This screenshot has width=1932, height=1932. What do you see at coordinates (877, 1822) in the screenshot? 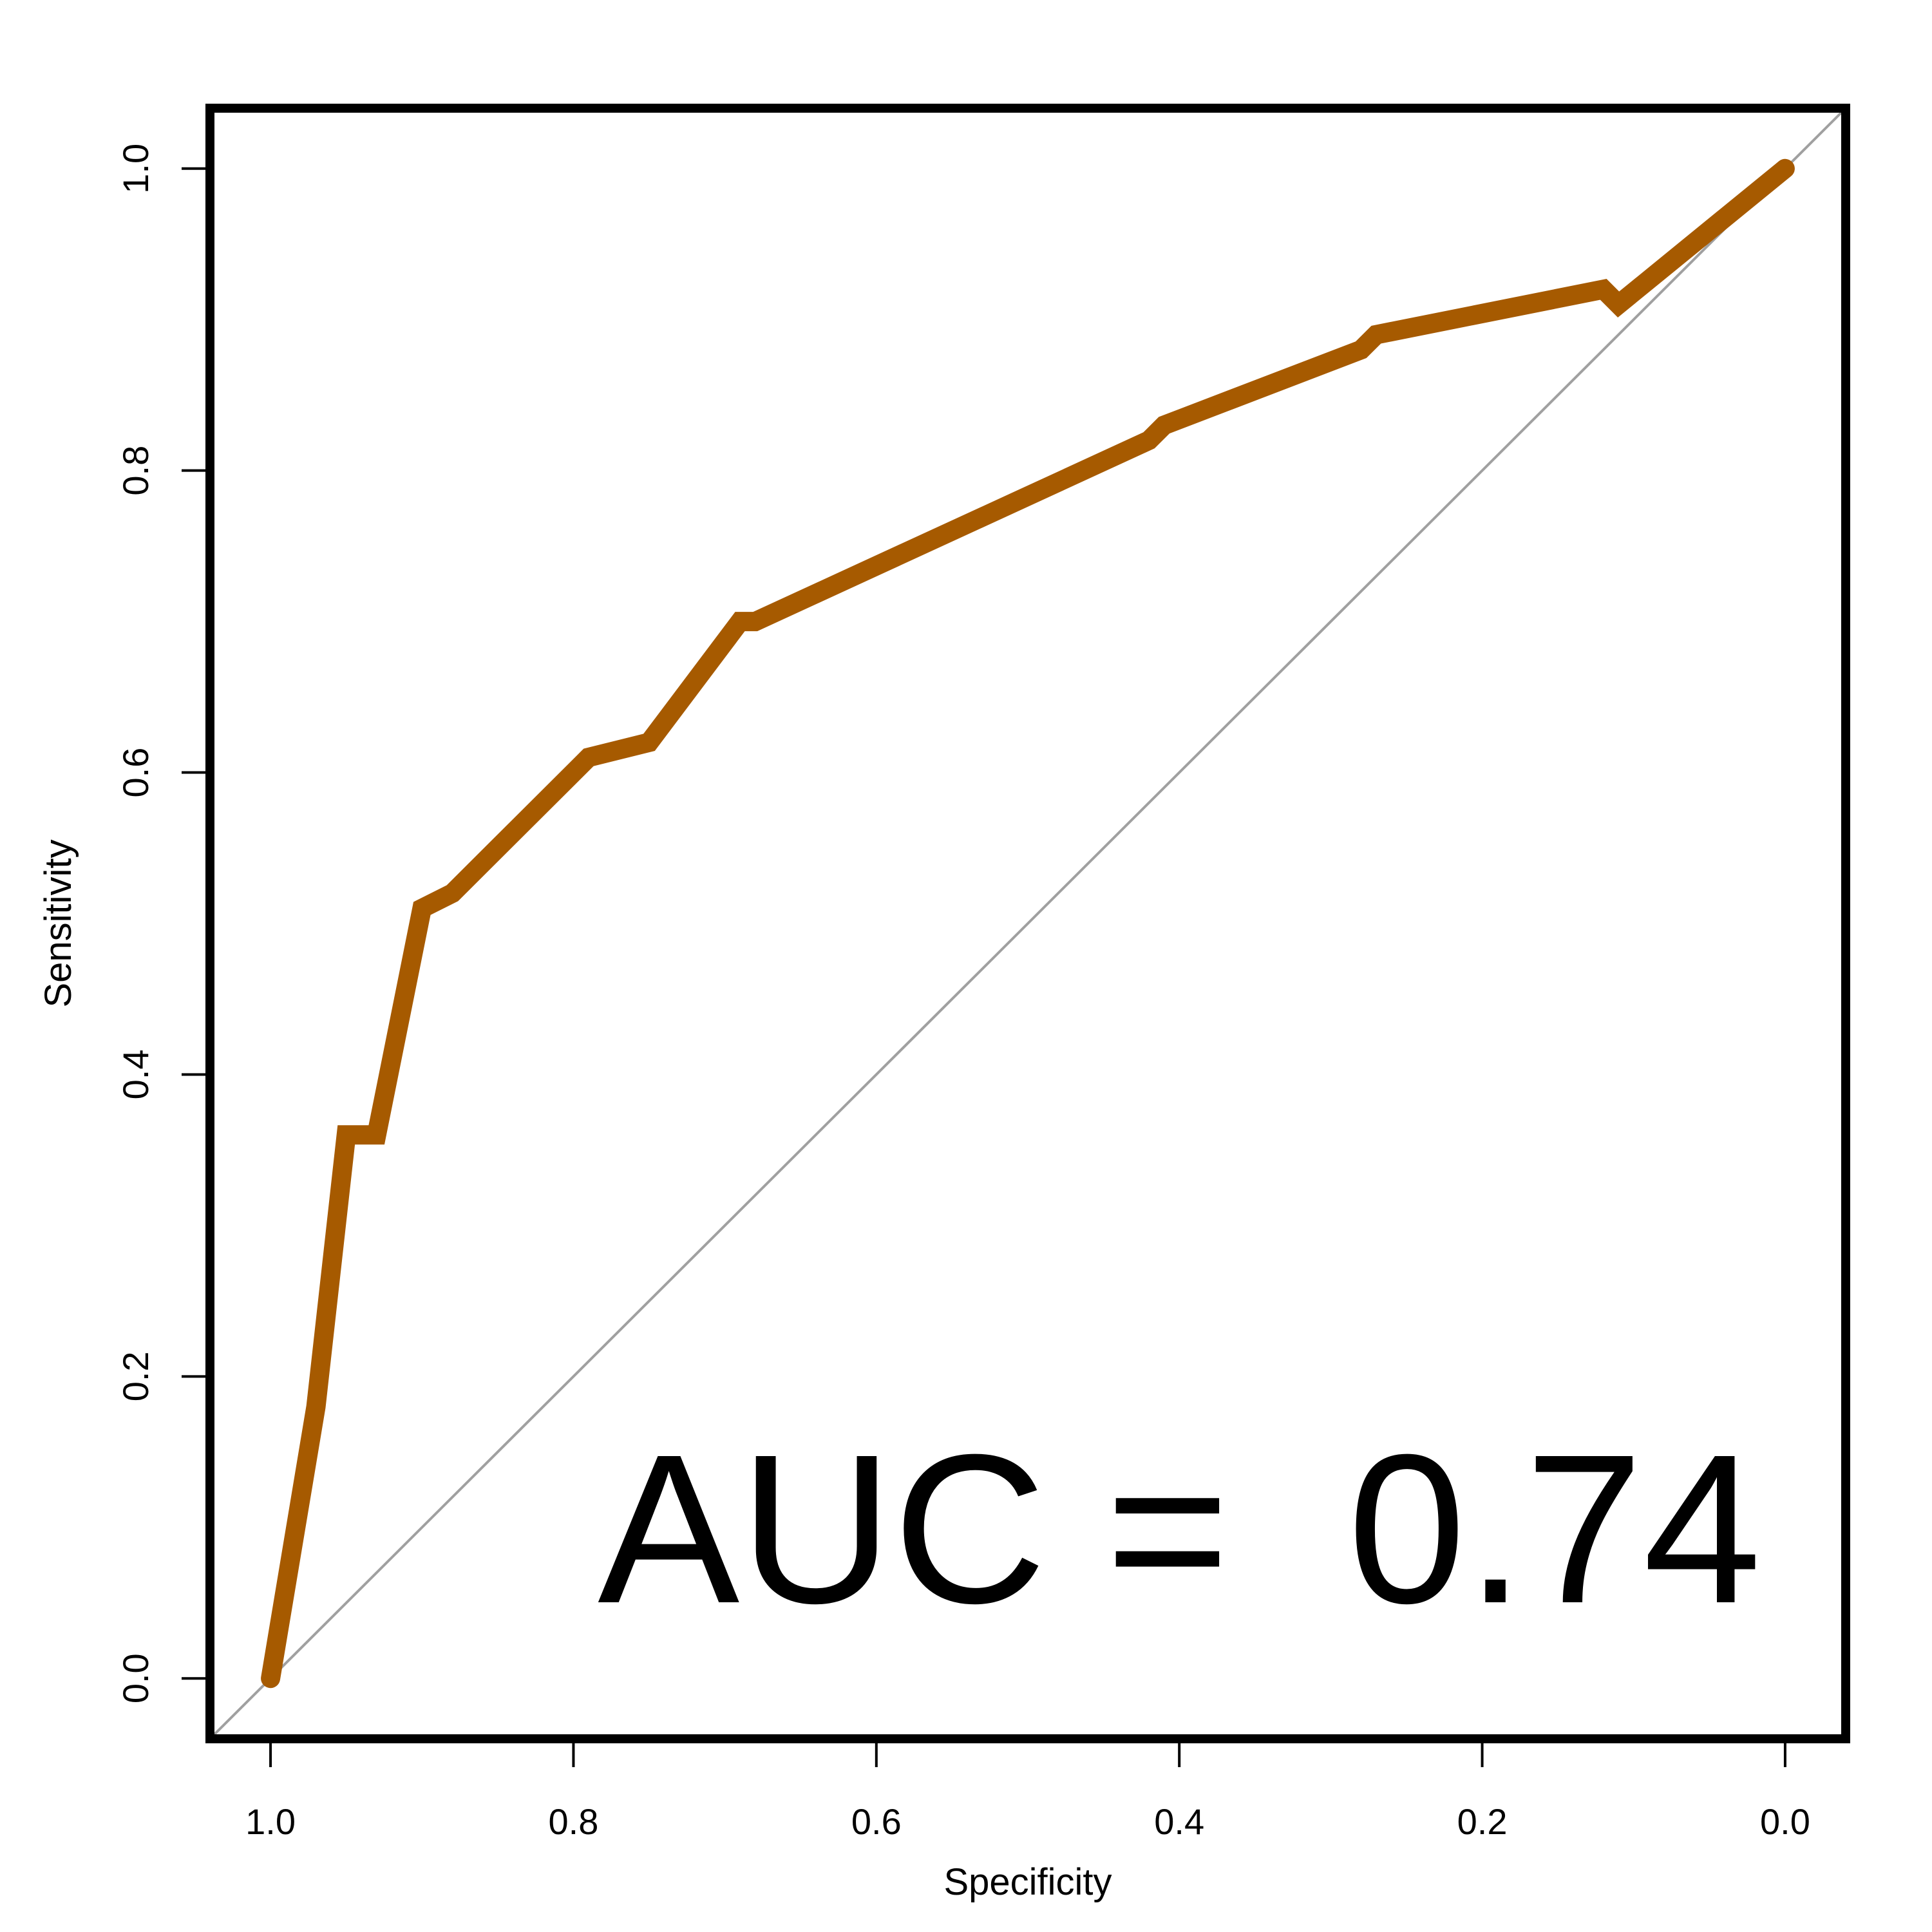
I see `x-tick-label: 0.6` at bounding box center [877, 1822].